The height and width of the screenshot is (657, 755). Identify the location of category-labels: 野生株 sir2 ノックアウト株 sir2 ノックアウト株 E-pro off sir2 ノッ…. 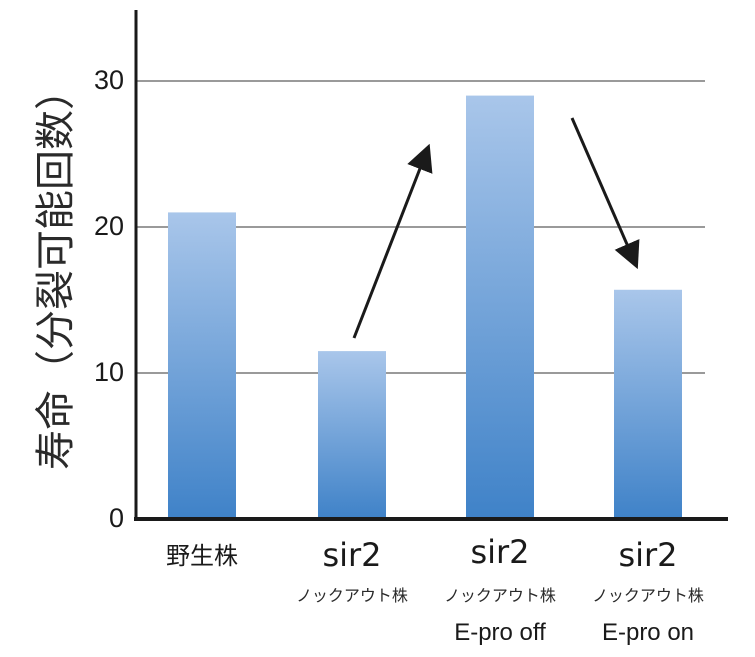
(435, 589).